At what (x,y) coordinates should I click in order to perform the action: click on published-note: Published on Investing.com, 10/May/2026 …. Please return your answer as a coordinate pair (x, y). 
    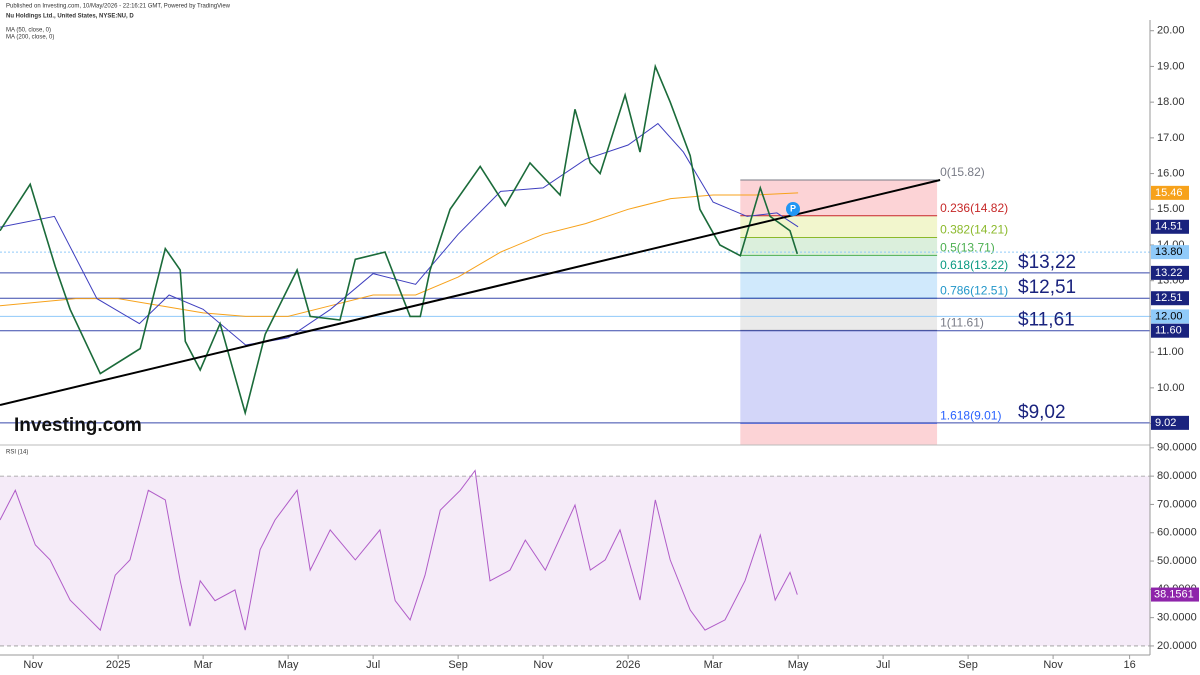
    Looking at the image, I should click on (118, 7).